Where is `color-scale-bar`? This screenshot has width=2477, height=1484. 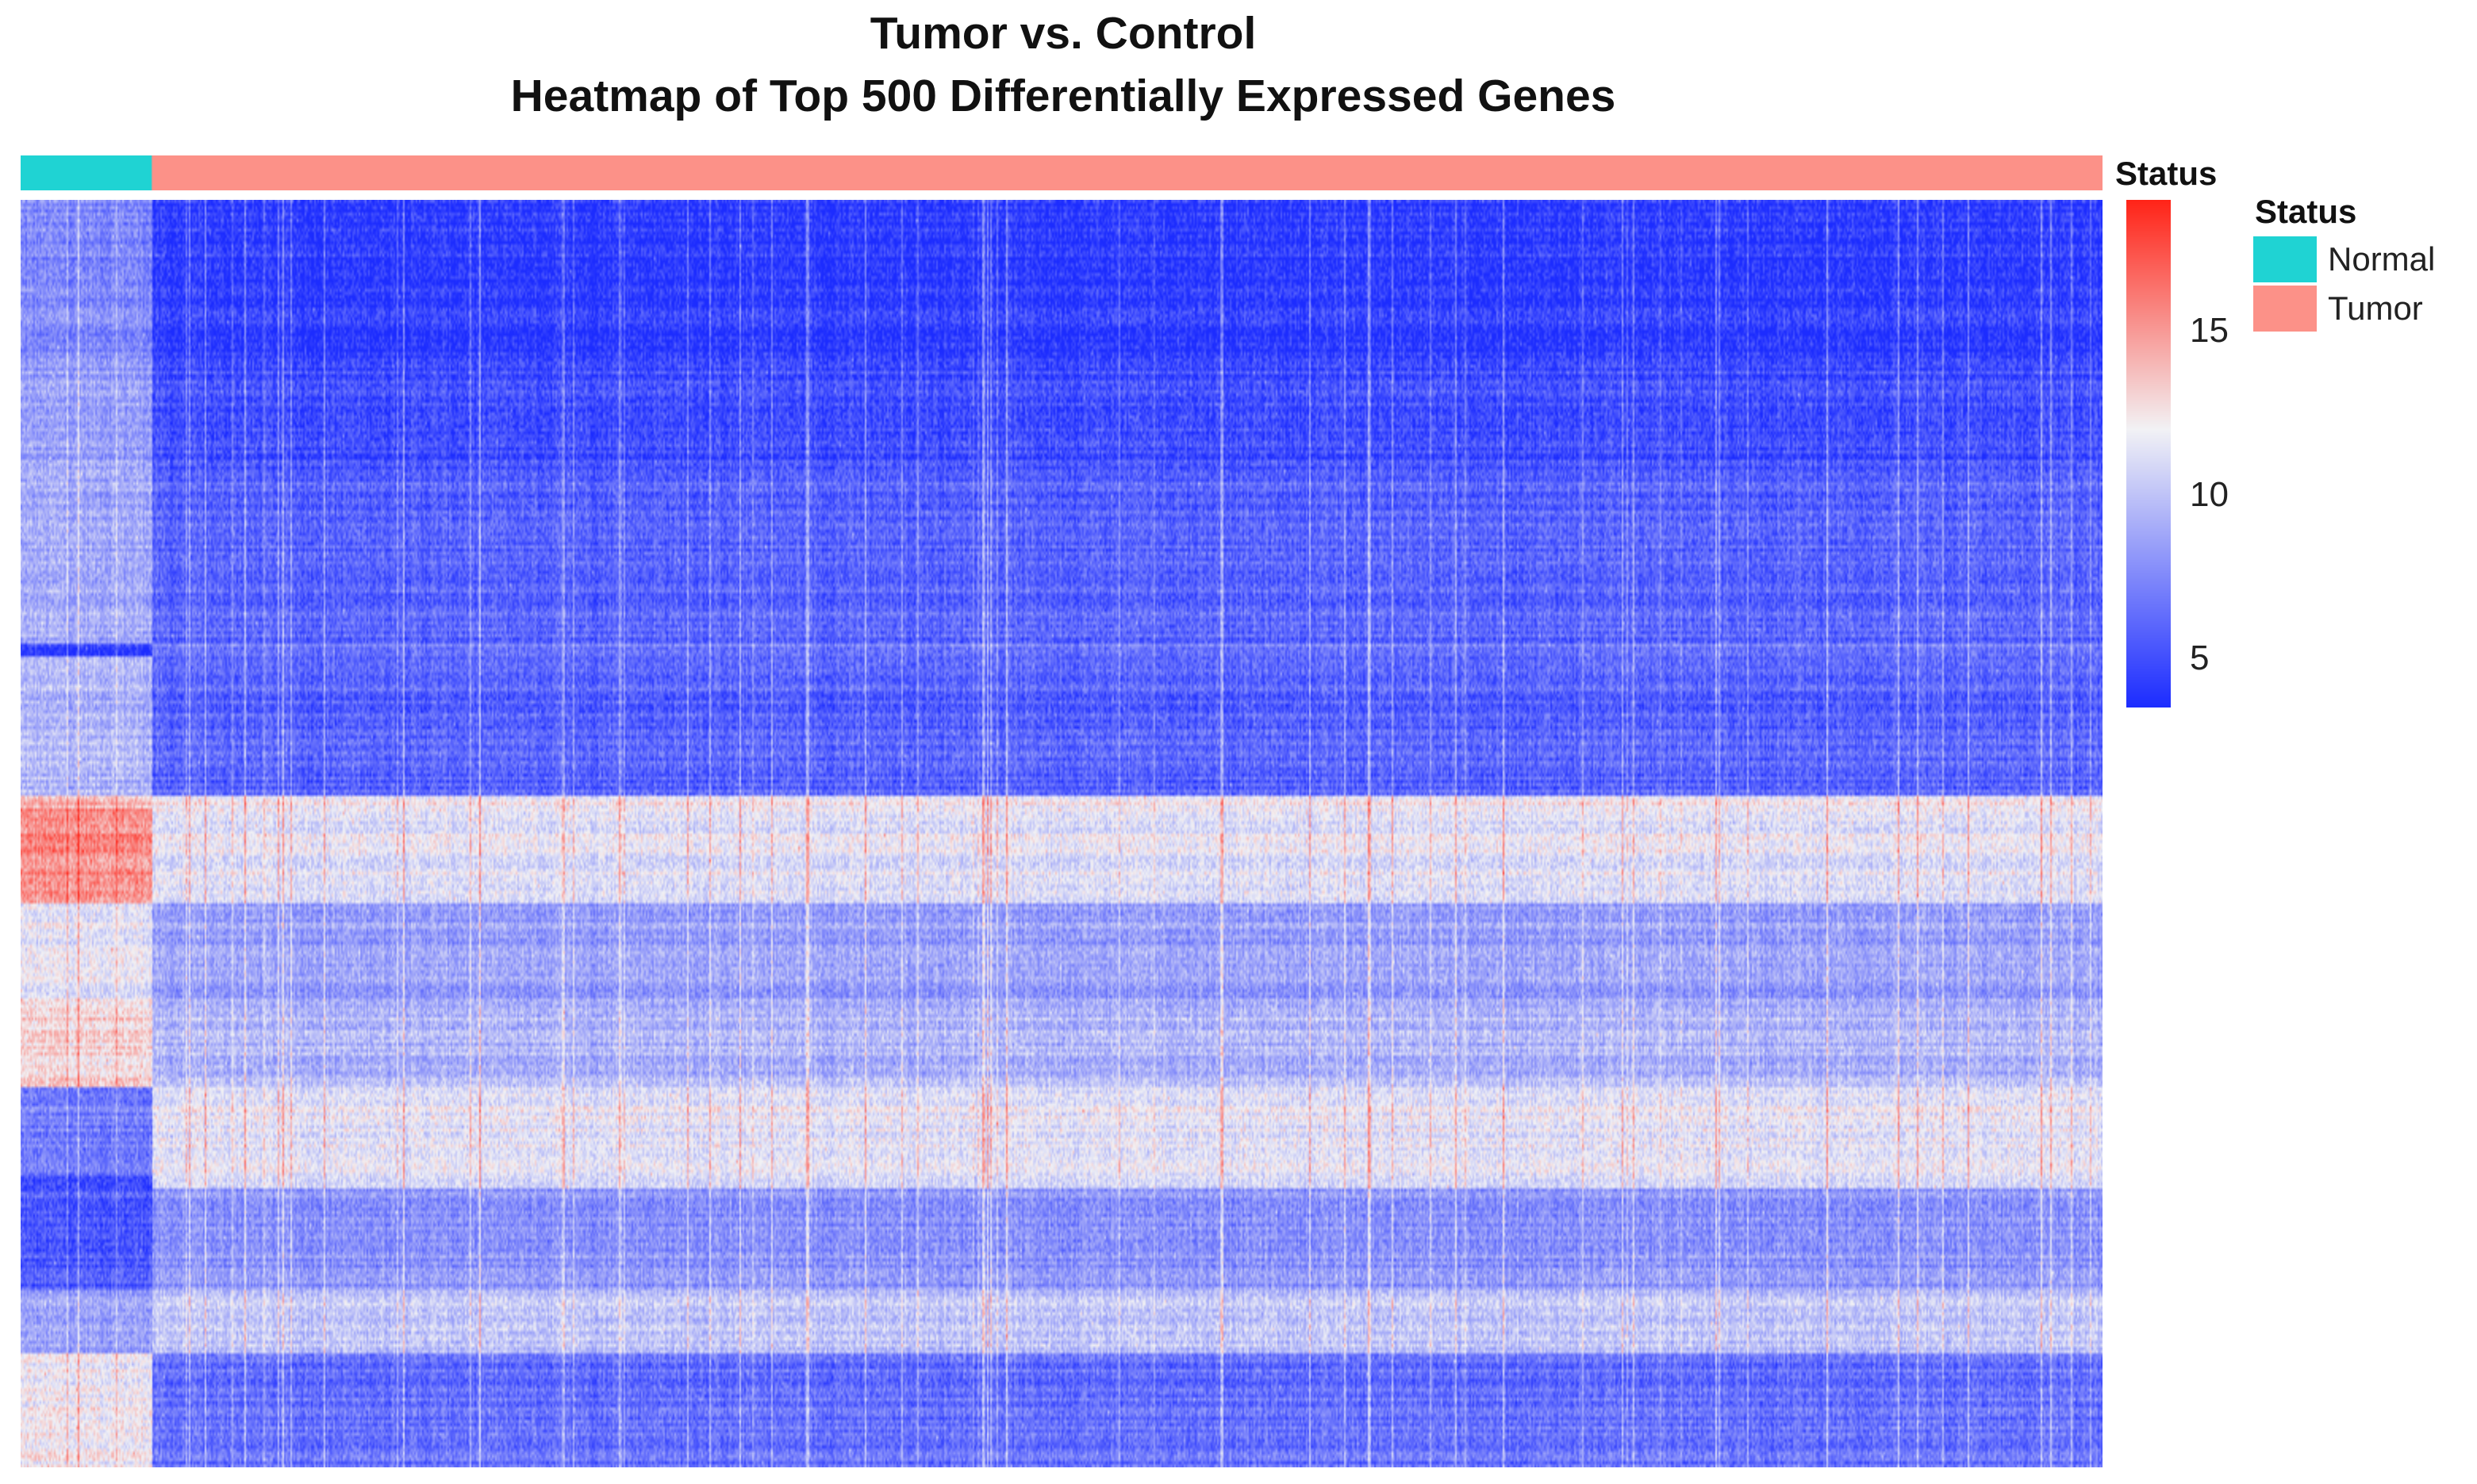 color-scale-bar is located at coordinates (2148, 454).